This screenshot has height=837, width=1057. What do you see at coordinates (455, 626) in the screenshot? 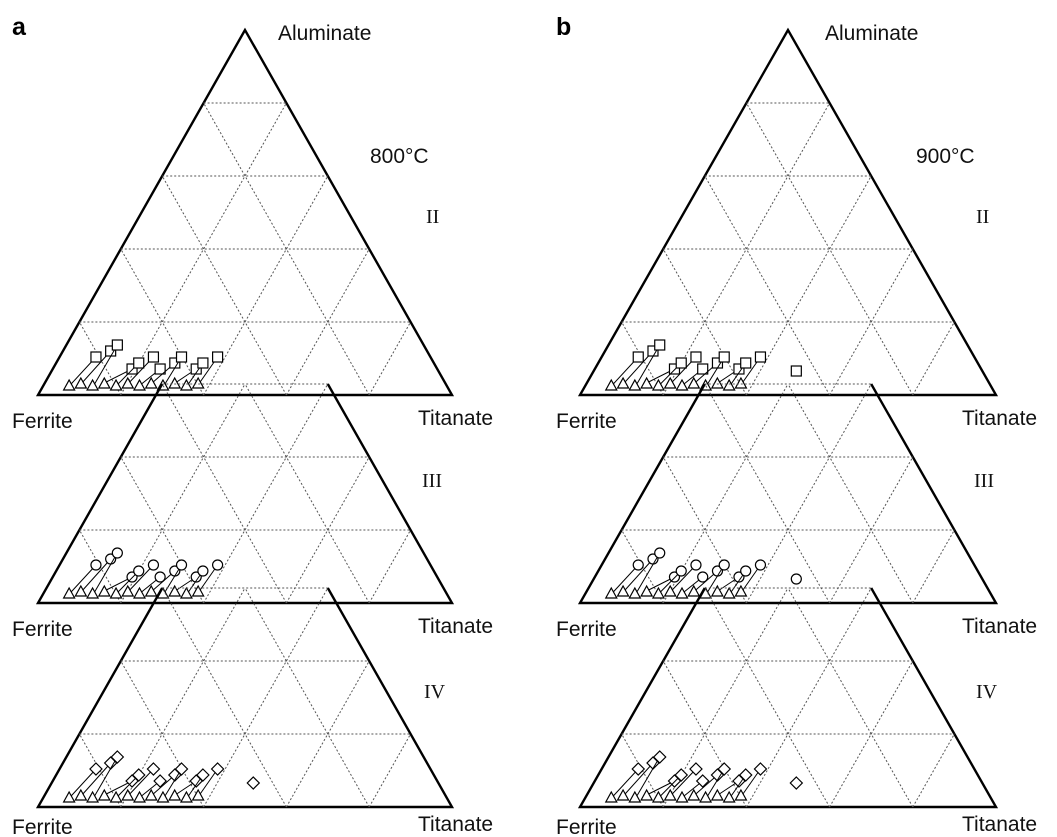
I see `panel-a-III-titanate-label: Titanate` at bounding box center [455, 626].